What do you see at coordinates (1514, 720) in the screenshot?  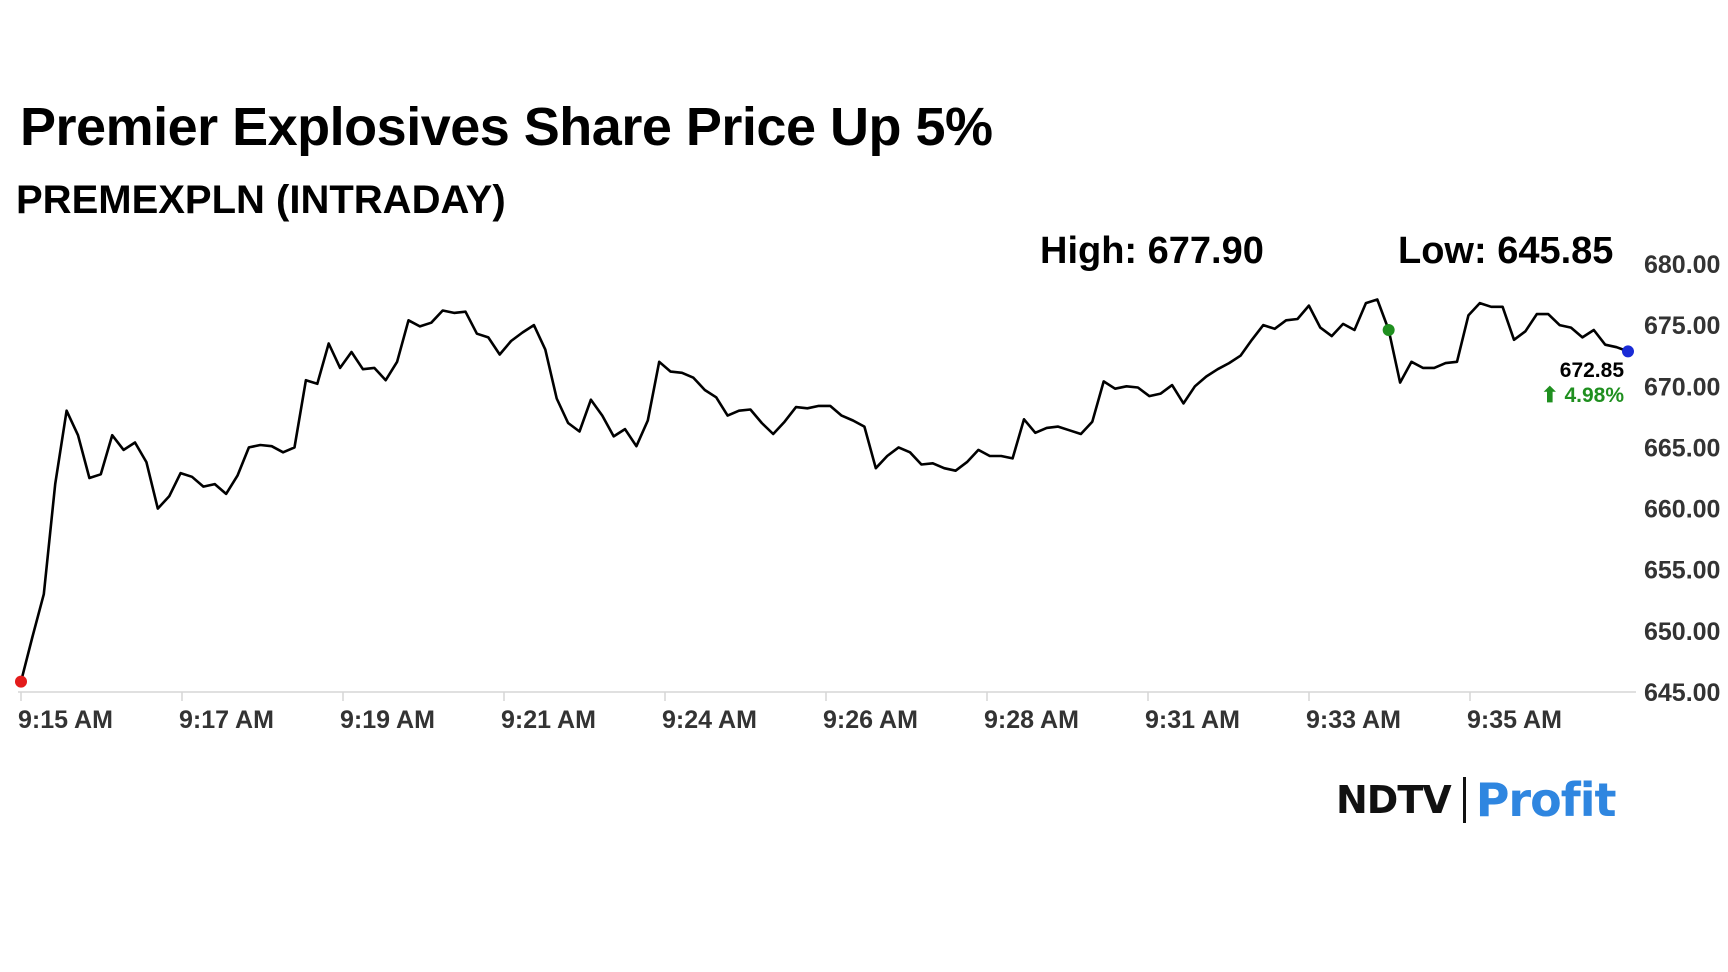 I see `x-tick-label: 9:35 AM` at bounding box center [1514, 720].